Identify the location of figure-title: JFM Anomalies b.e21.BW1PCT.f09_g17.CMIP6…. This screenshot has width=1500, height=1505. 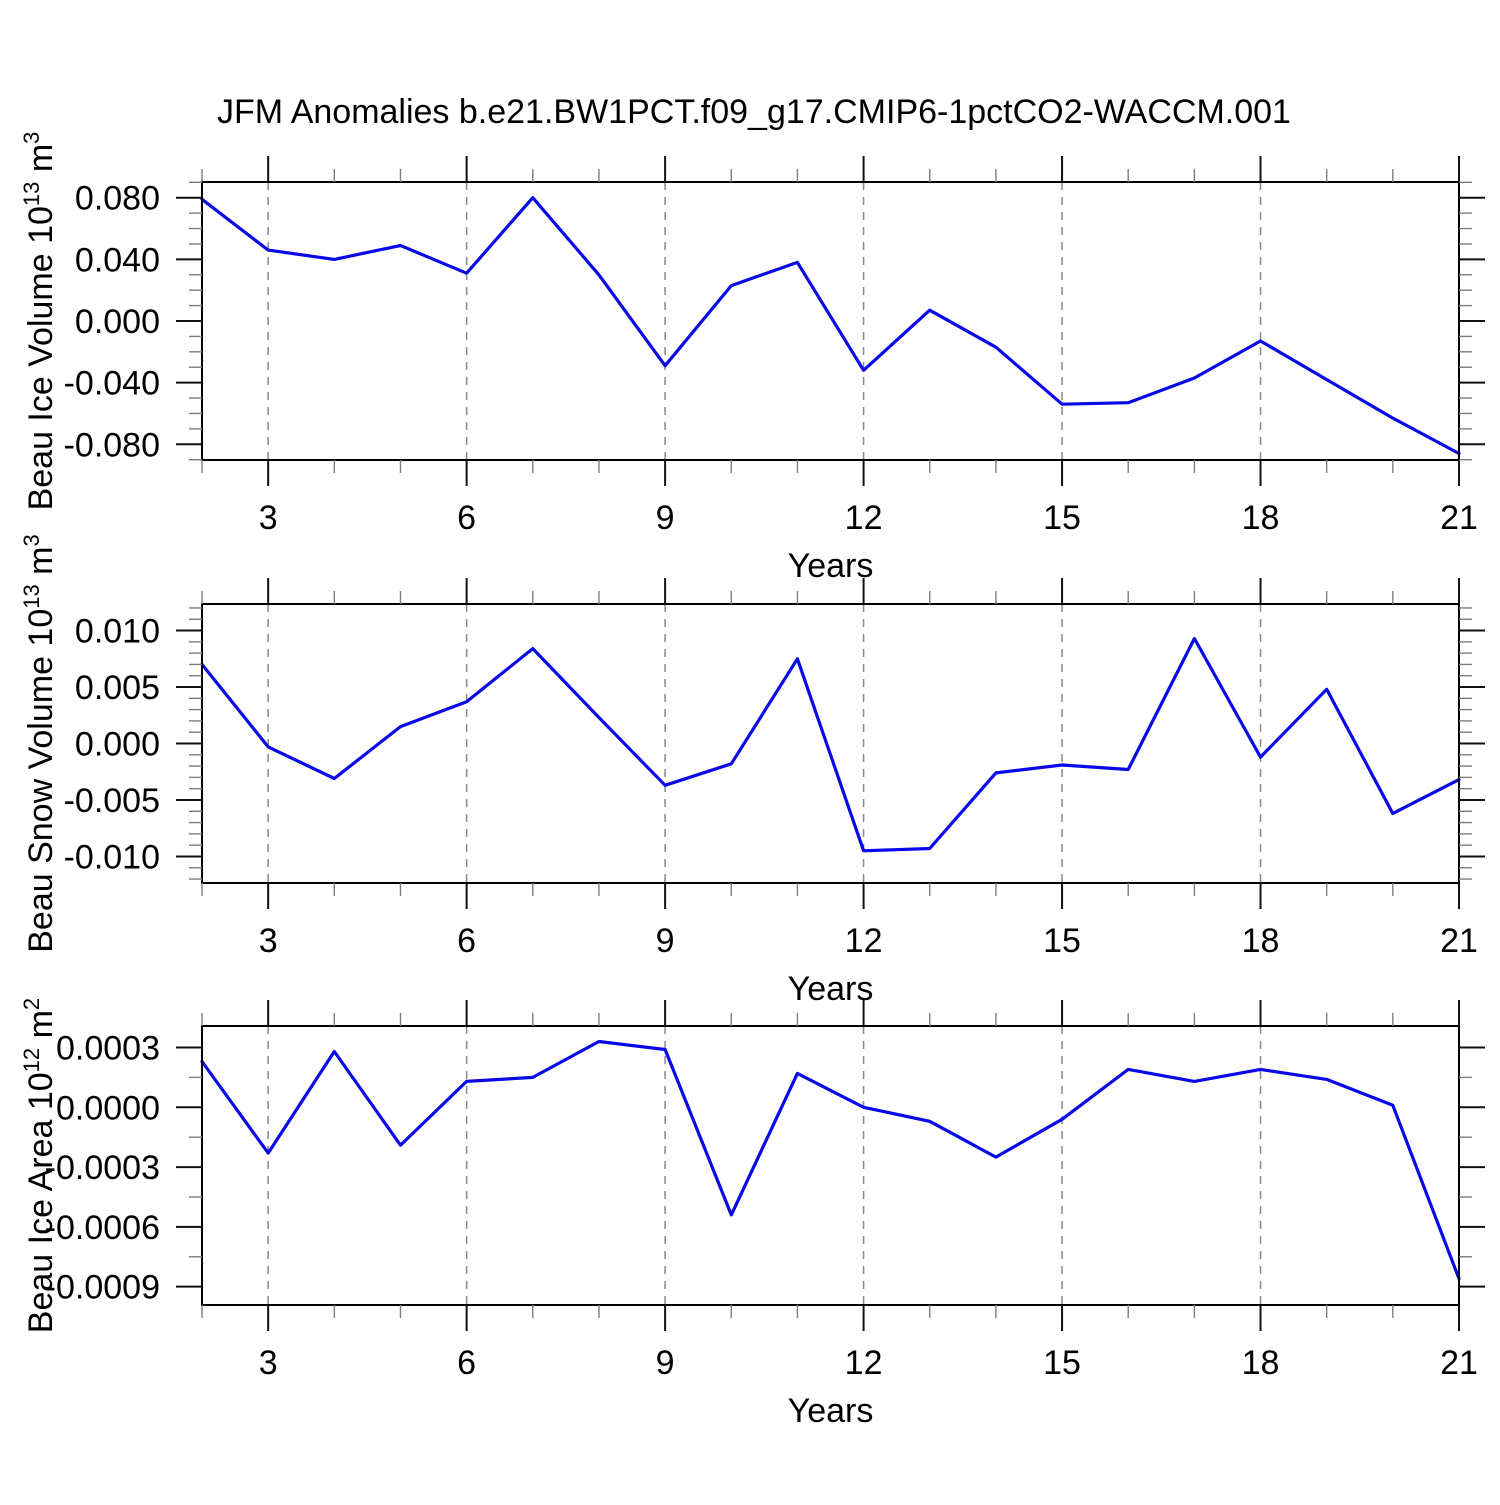
(754, 112).